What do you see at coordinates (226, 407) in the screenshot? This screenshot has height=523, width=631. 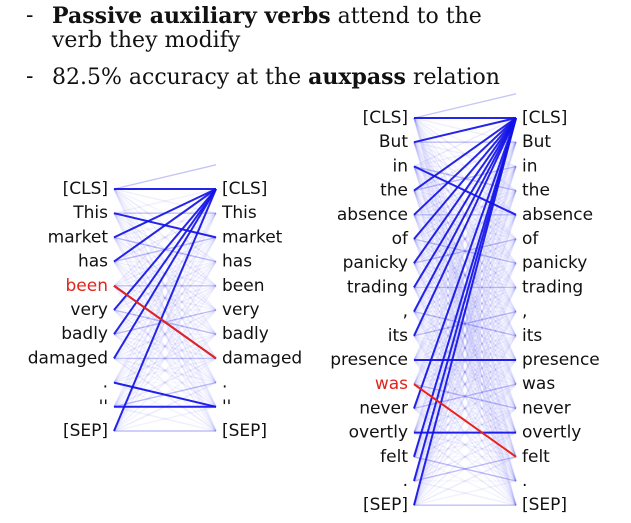 I see `right-token: ''` at bounding box center [226, 407].